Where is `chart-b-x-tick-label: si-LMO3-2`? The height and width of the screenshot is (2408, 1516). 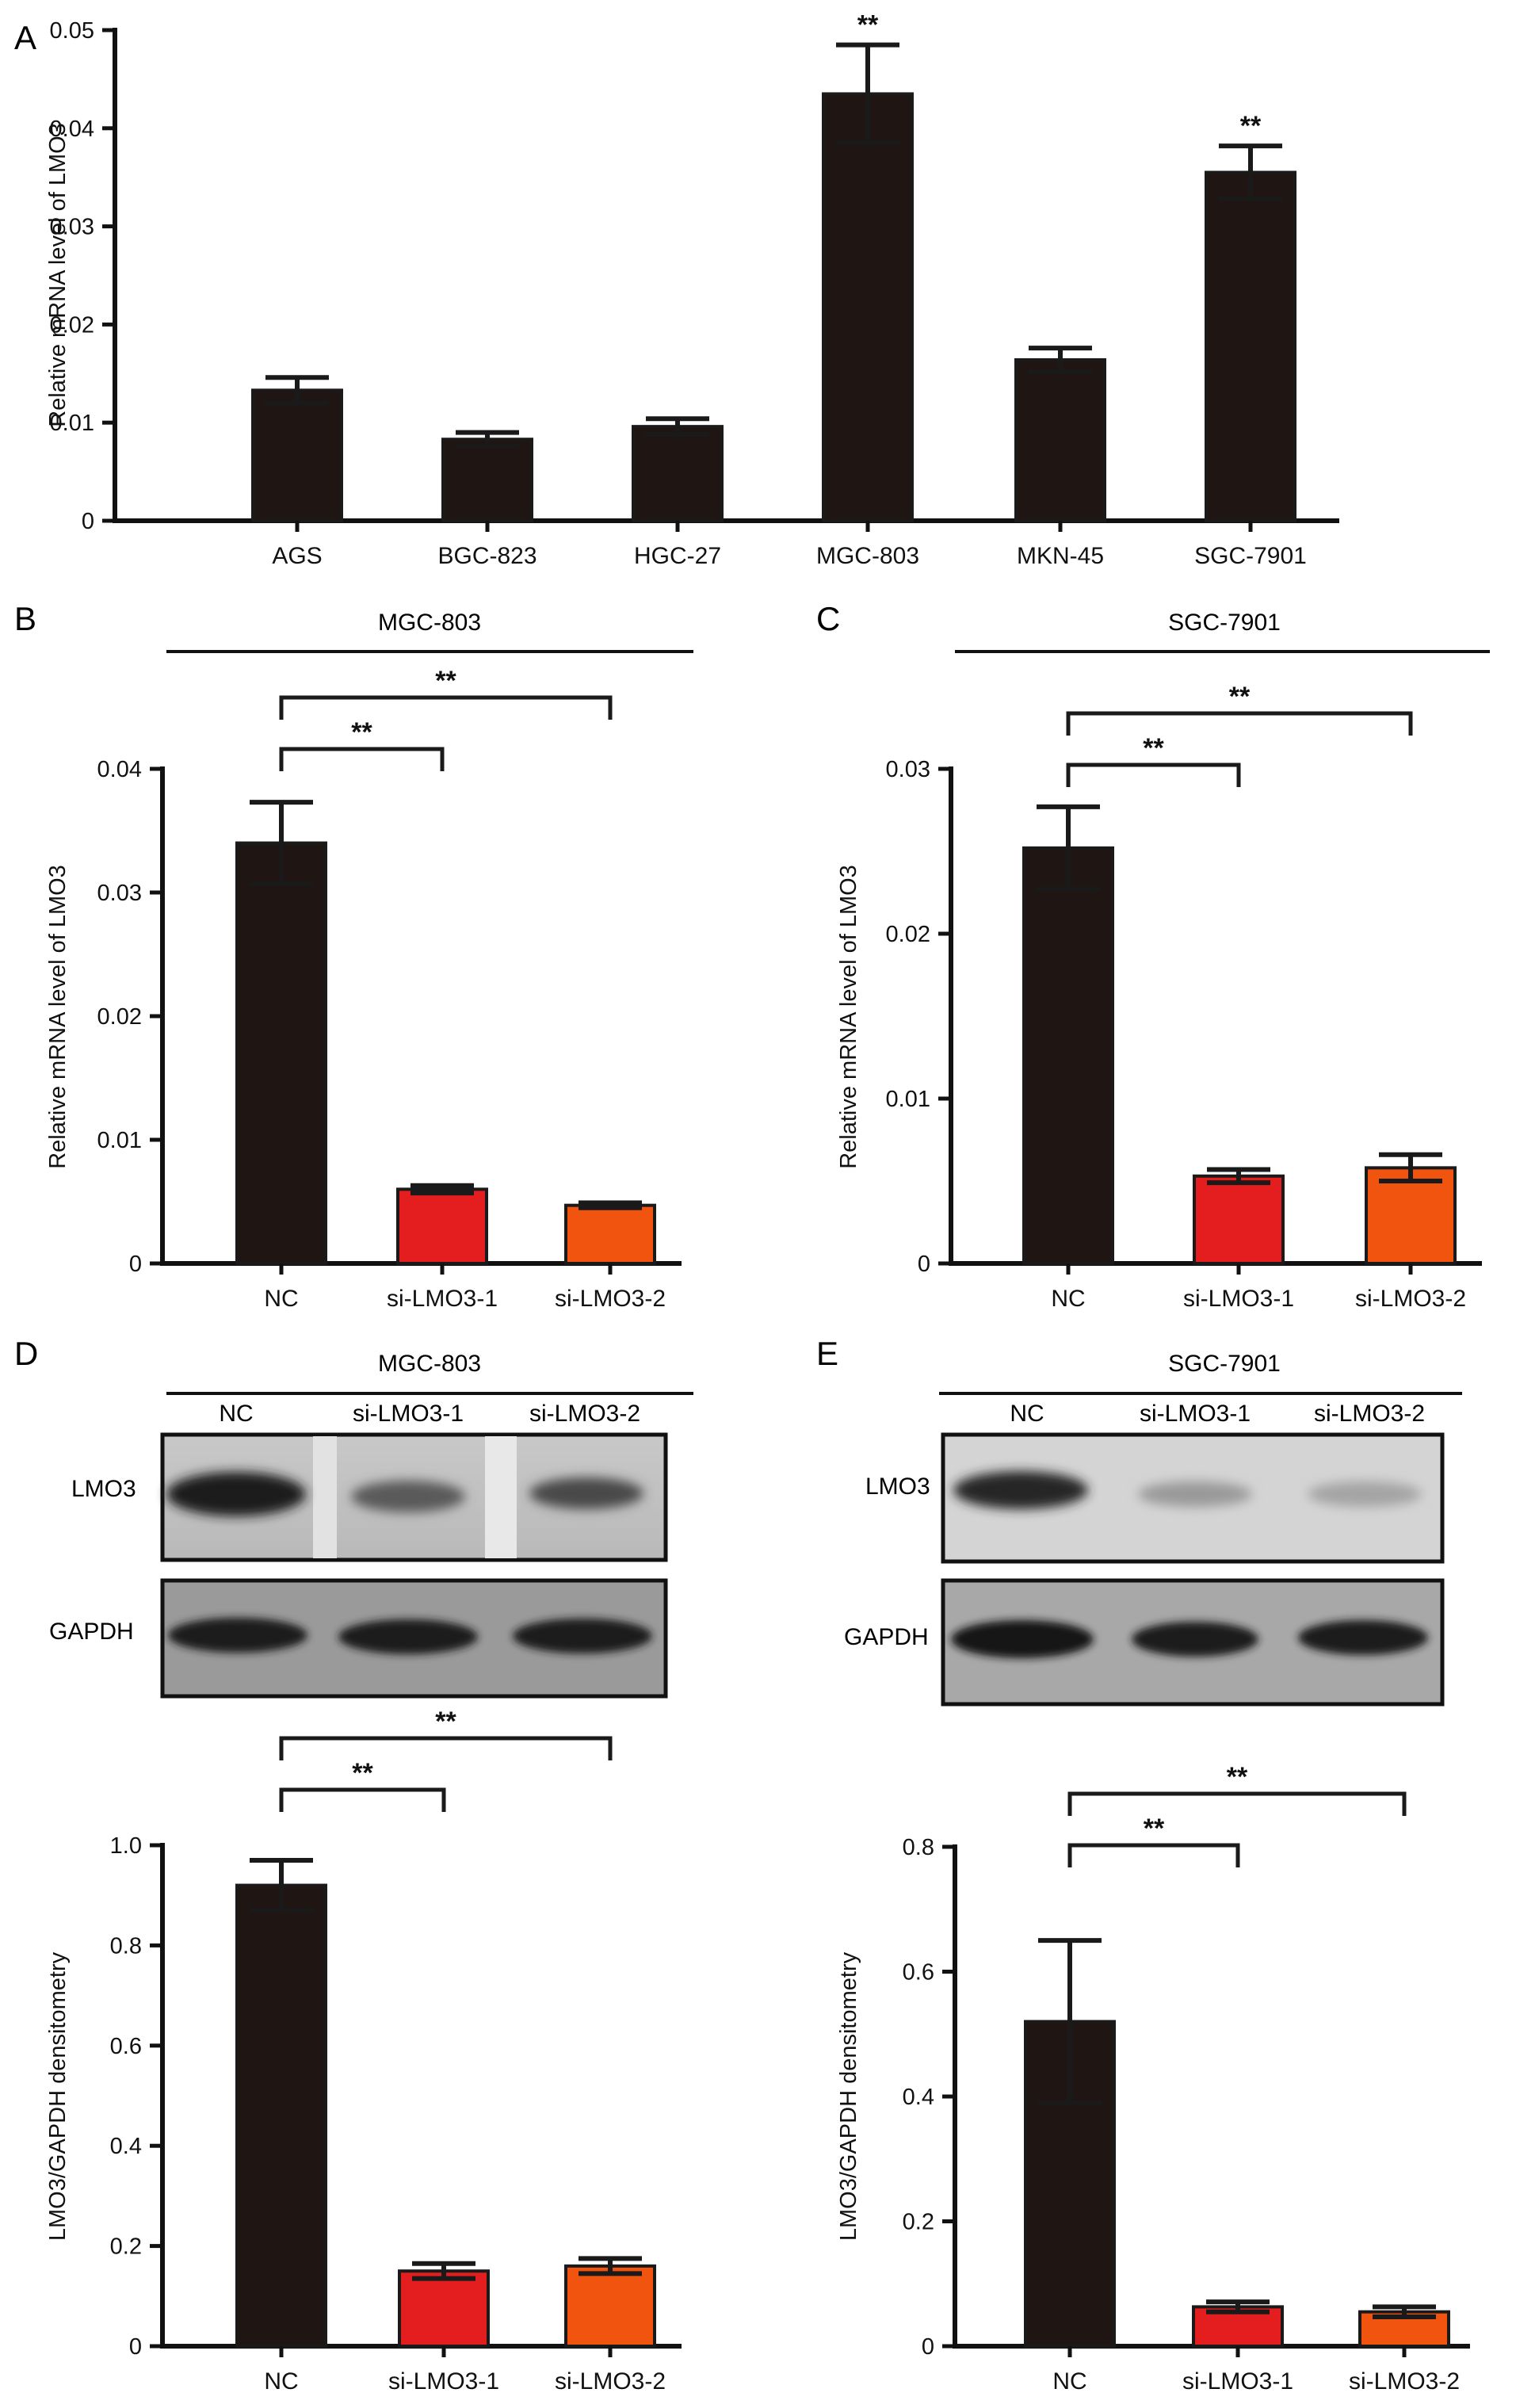 chart-b-x-tick-label: si-LMO3-2 is located at coordinates (610, 1299).